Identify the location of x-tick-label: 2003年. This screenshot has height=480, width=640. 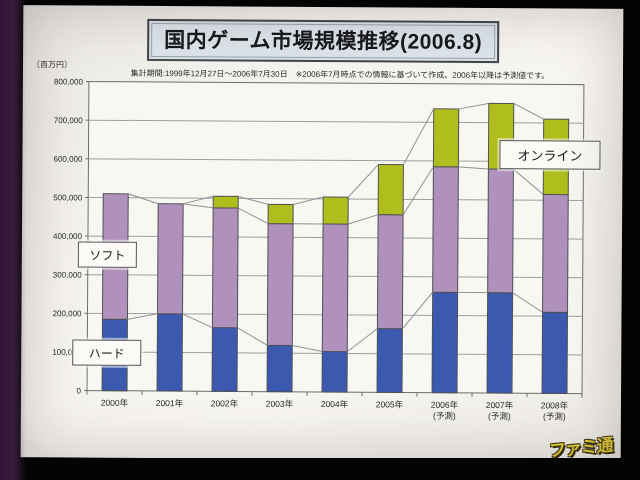
(280, 404).